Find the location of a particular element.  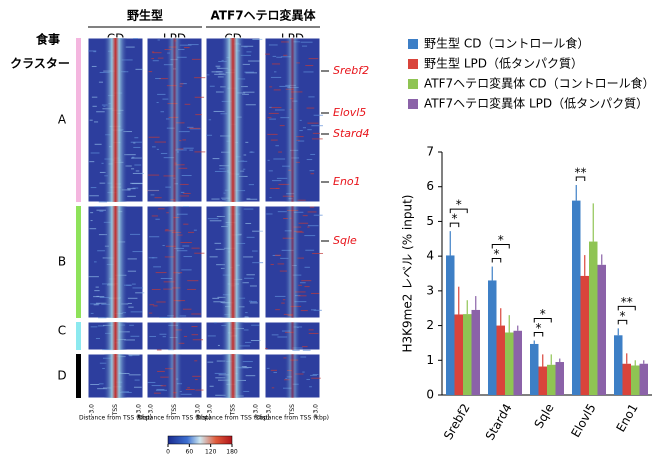

x-tick-label: Stard4 is located at coordinates (499, 421).